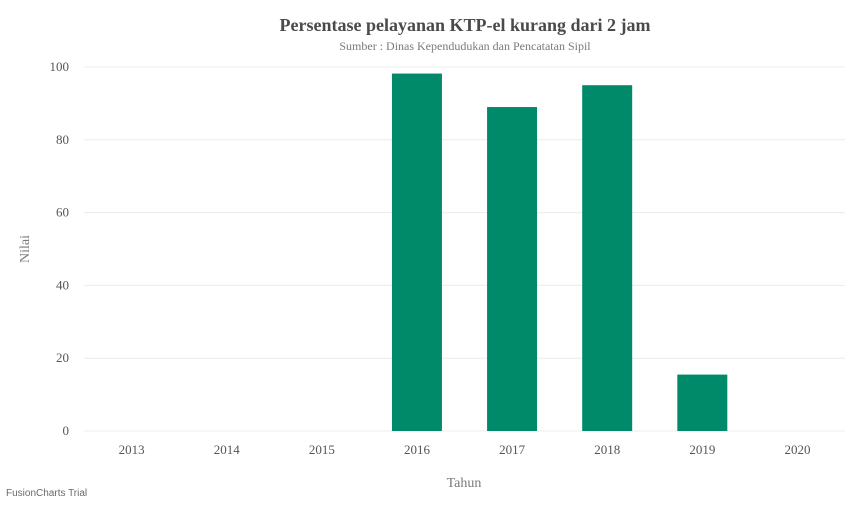 Image resolution: width=860 pixels, height=506 pixels. I want to click on x-axis-title: Tahun, so click(464, 483).